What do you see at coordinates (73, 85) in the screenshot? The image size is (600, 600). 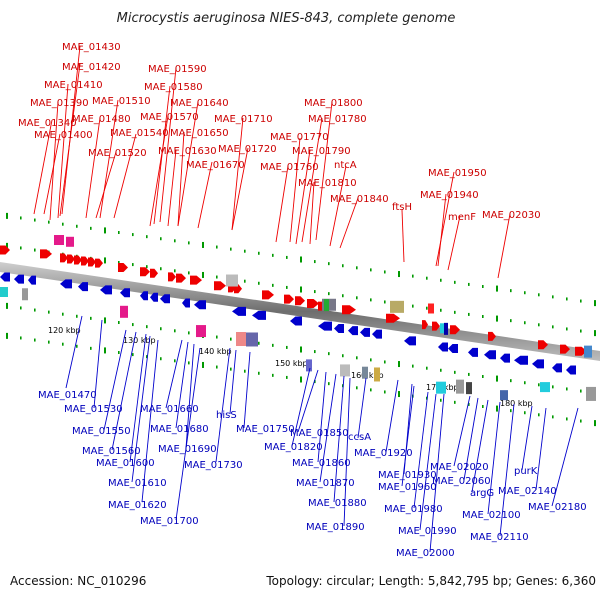 I see `top-gene-label: MAE_01410` at bounding box center [73, 85].